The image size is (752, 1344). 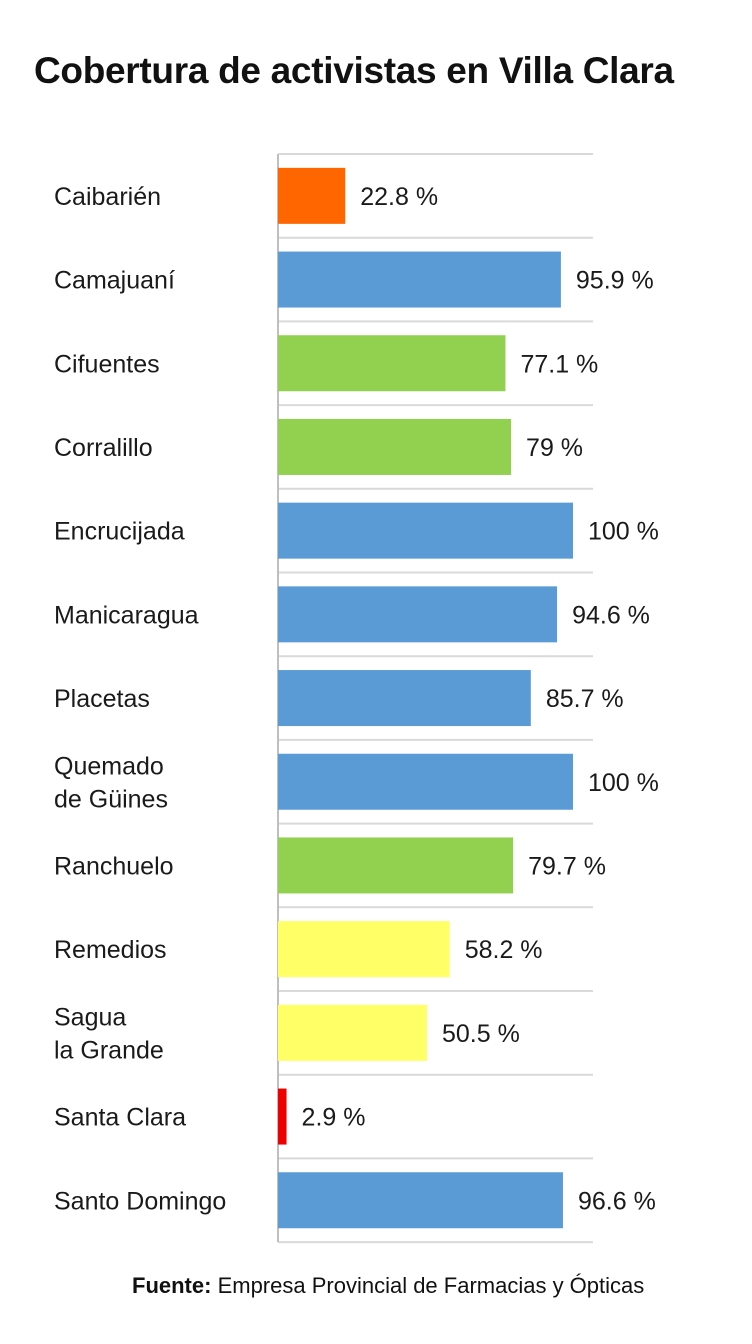 What do you see at coordinates (611, 615) in the screenshot?
I see `data-label: 94.6 %` at bounding box center [611, 615].